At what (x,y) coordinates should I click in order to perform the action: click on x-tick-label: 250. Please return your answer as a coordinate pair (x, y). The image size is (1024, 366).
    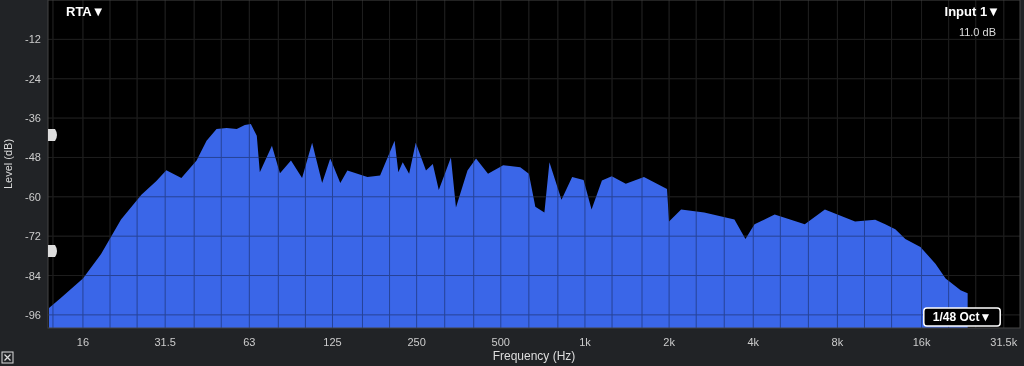
    Looking at the image, I should click on (416, 342).